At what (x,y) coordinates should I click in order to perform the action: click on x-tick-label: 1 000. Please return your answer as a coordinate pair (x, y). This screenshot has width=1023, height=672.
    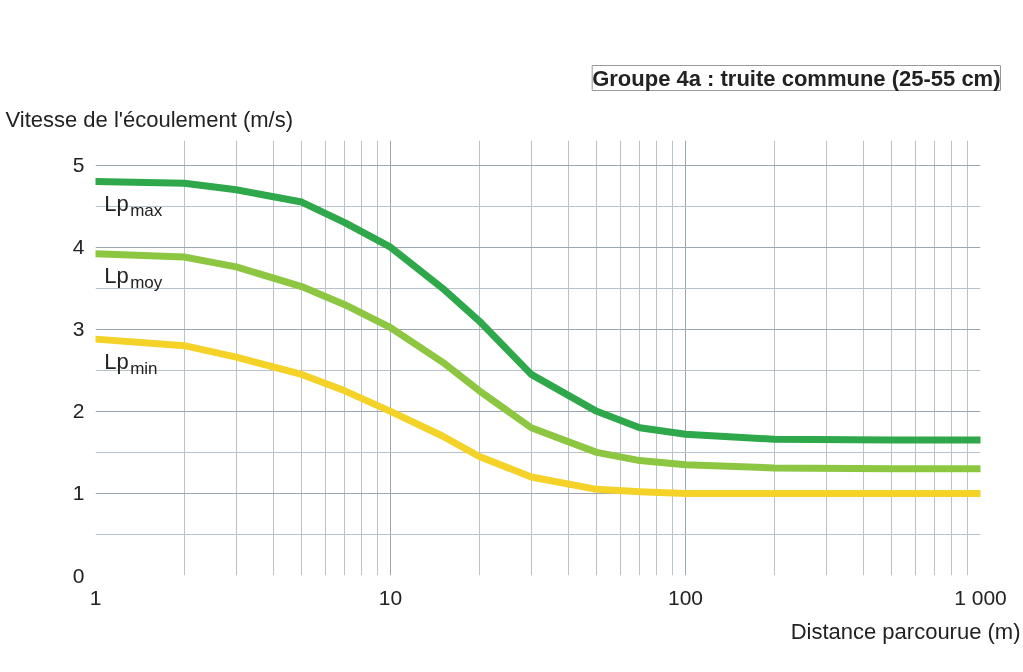
    Looking at the image, I should click on (980, 597).